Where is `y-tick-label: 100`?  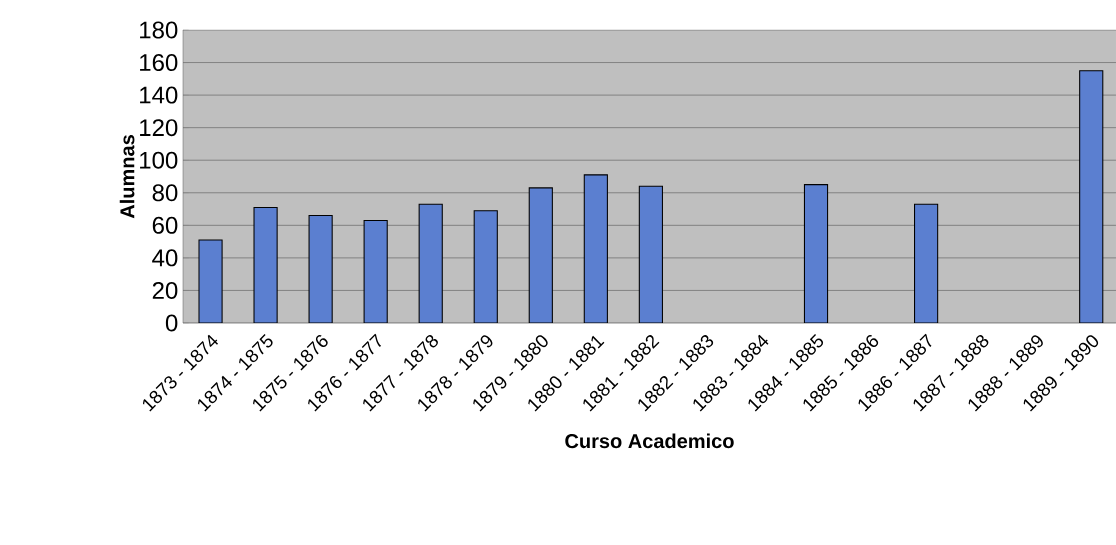 y-tick-label: 100 is located at coordinates (159, 160).